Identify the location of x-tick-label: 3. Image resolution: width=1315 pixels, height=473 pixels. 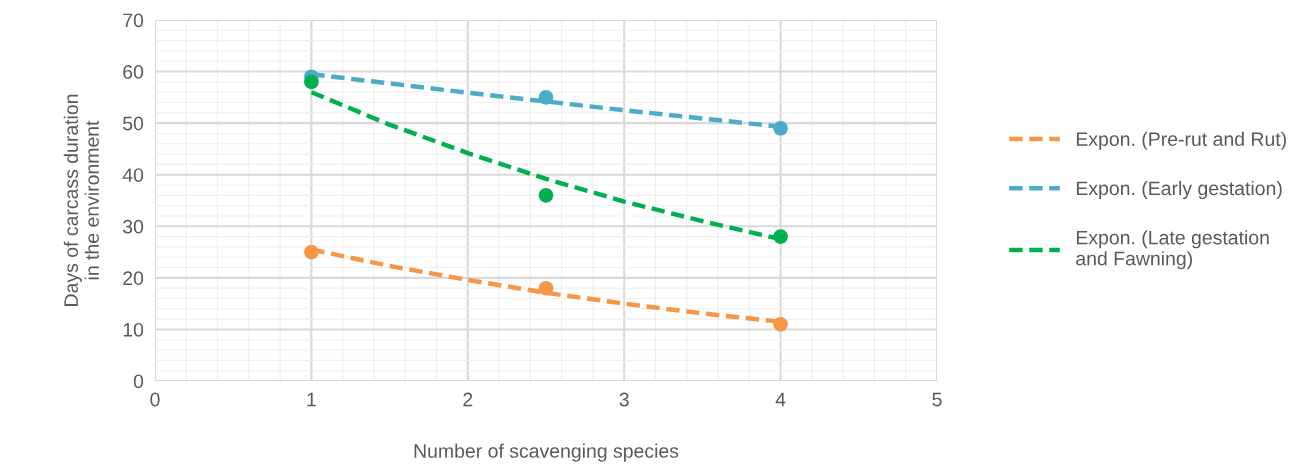
(624, 399).